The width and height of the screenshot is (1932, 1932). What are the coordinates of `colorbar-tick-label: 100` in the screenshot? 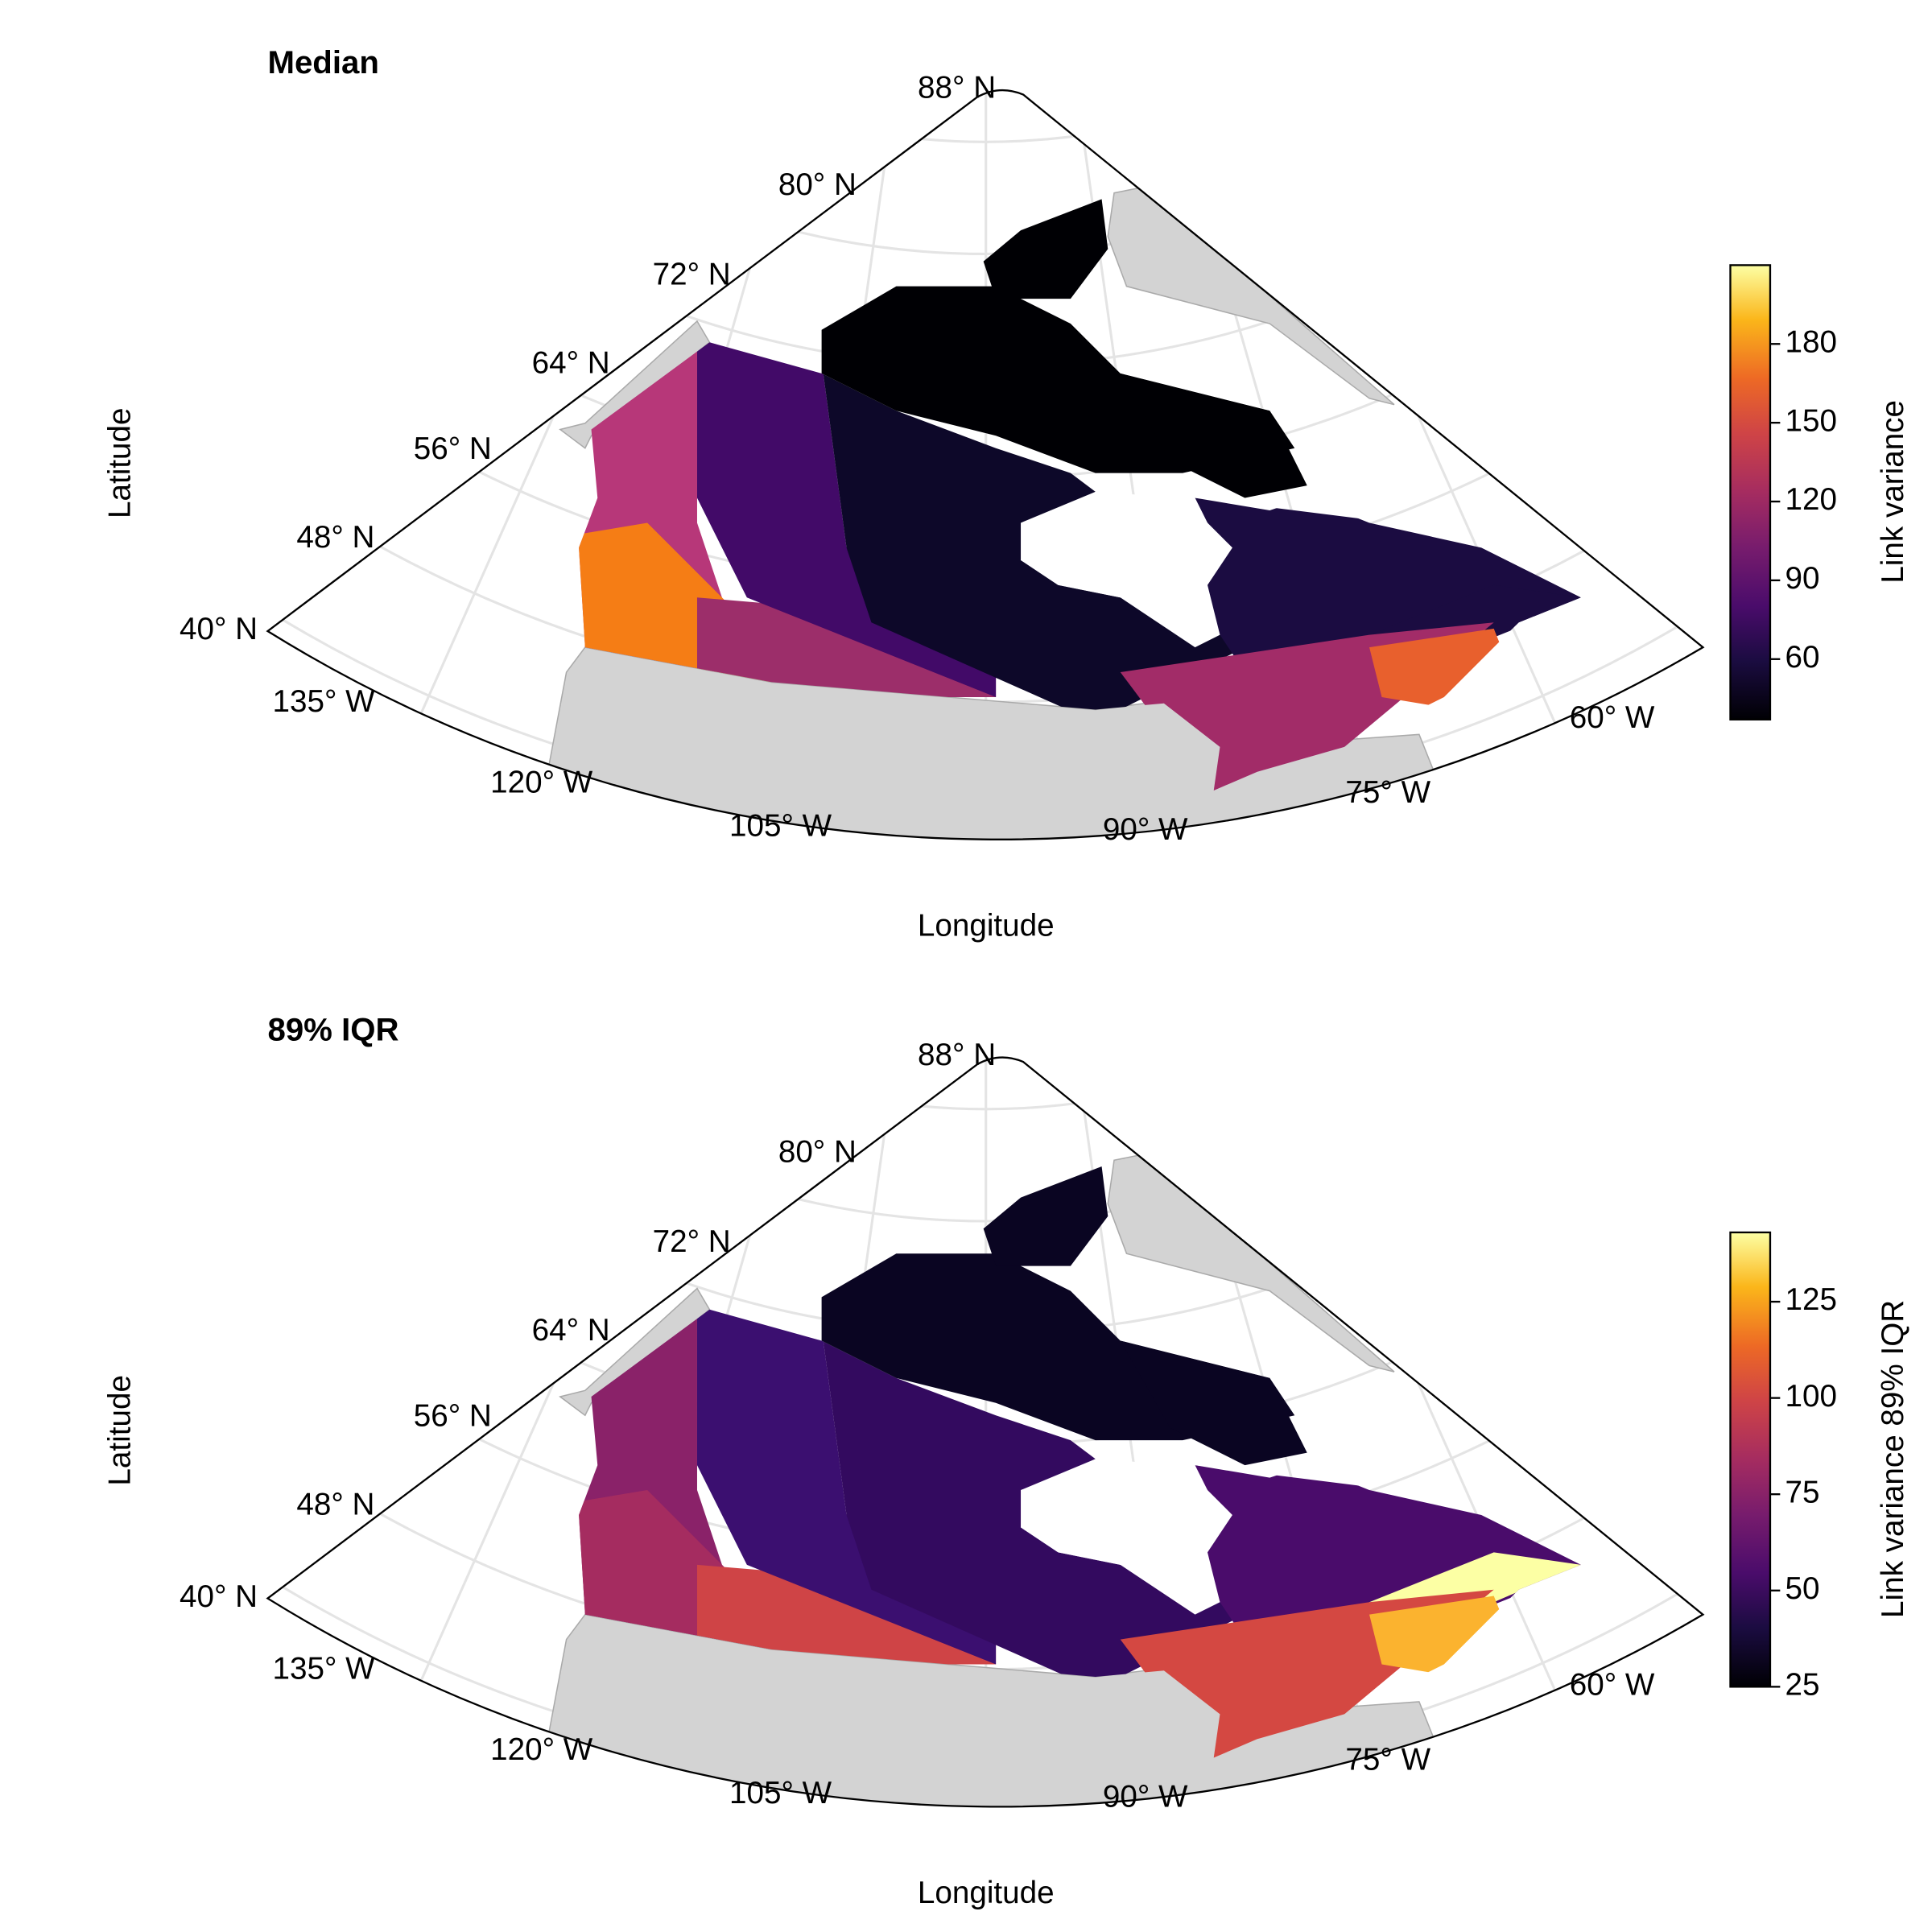 It's located at (1811, 1396).